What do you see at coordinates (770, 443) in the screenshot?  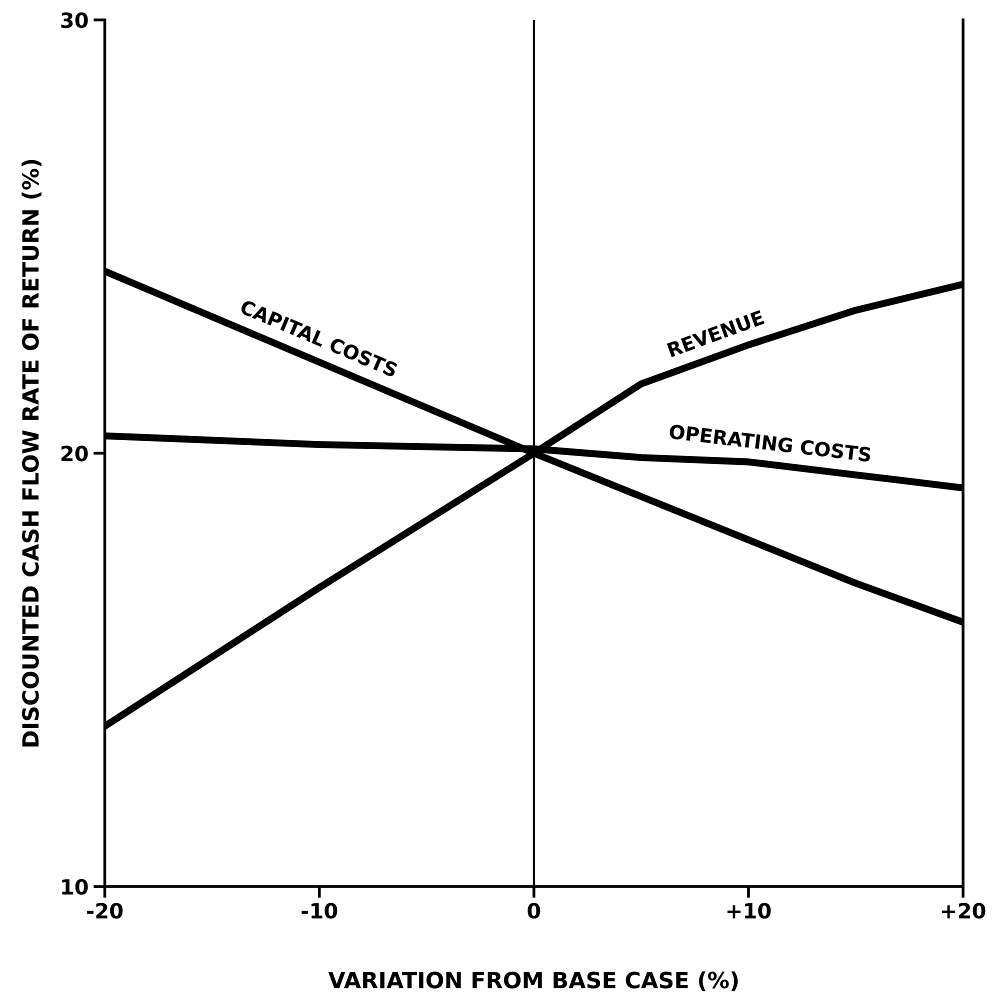 I see `annotation: OPERATING COSTS` at bounding box center [770, 443].